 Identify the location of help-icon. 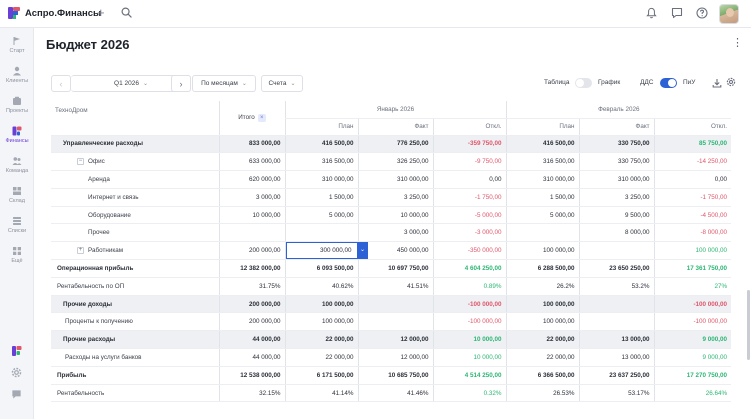
(702, 13).